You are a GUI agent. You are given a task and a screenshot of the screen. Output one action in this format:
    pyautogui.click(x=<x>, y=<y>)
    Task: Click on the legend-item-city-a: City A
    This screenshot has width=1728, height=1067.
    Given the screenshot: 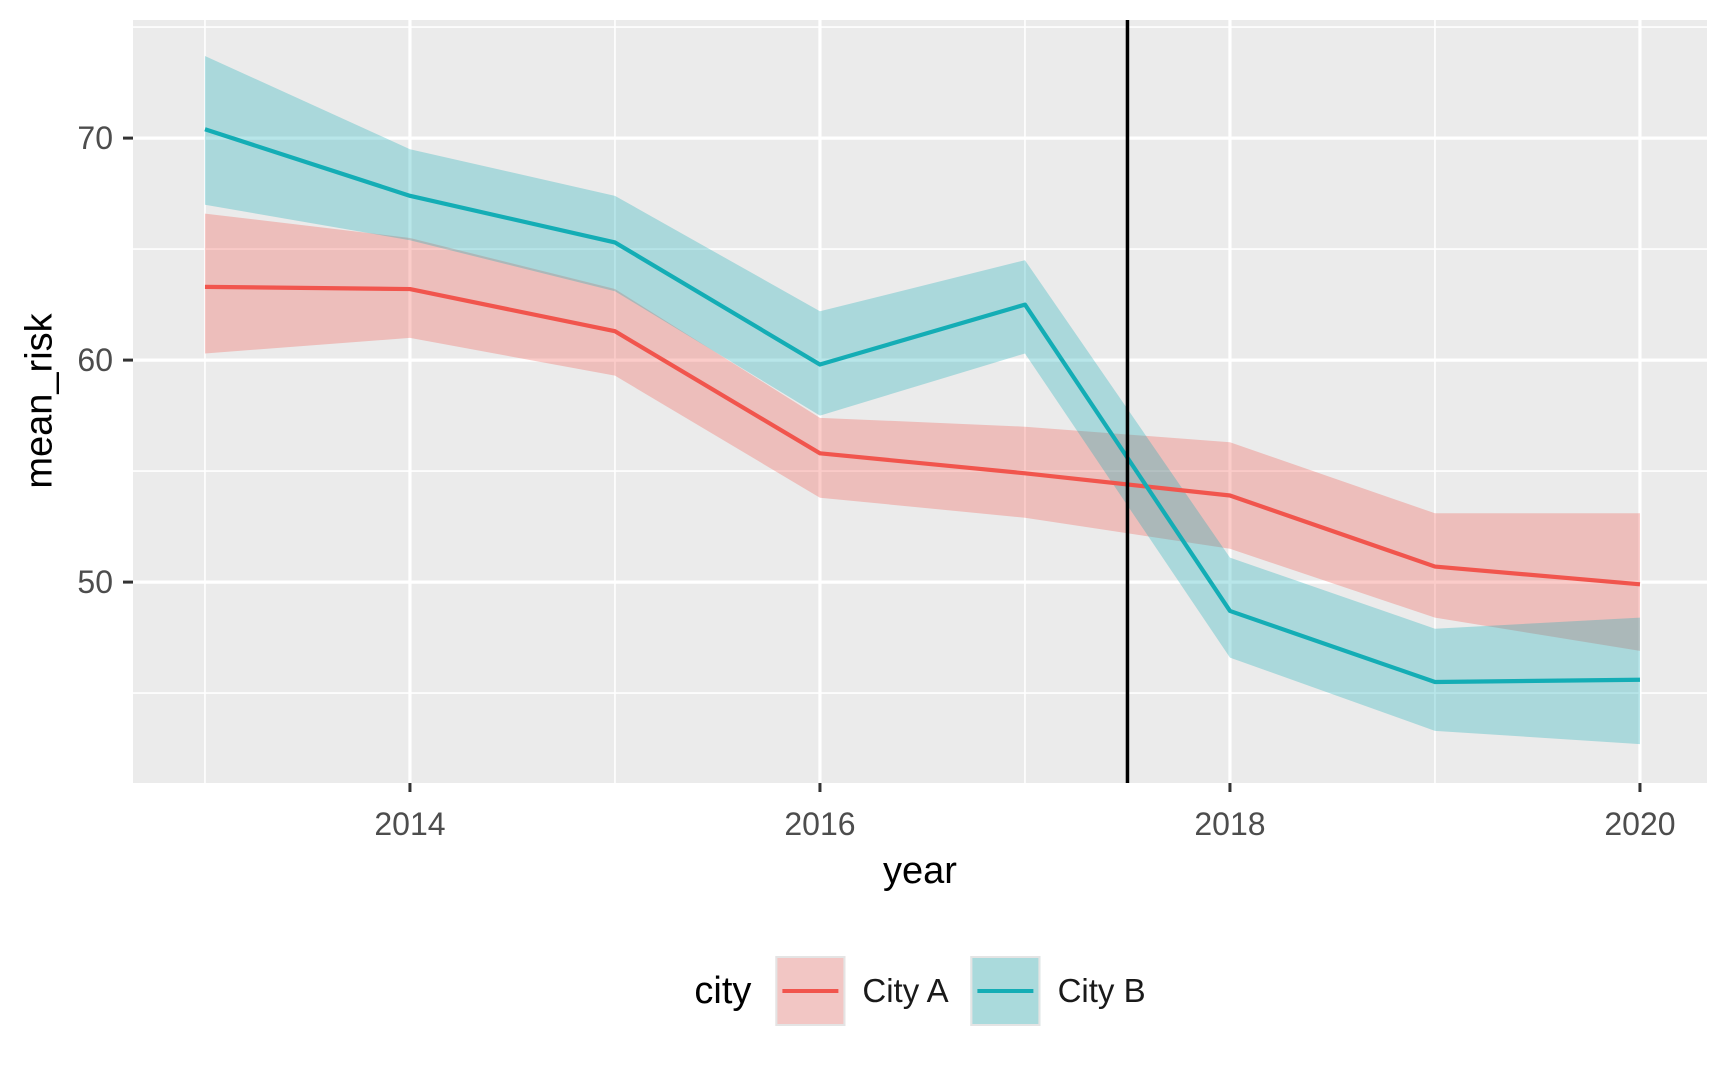 What is the action you would take?
    pyautogui.click(x=862, y=991)
    